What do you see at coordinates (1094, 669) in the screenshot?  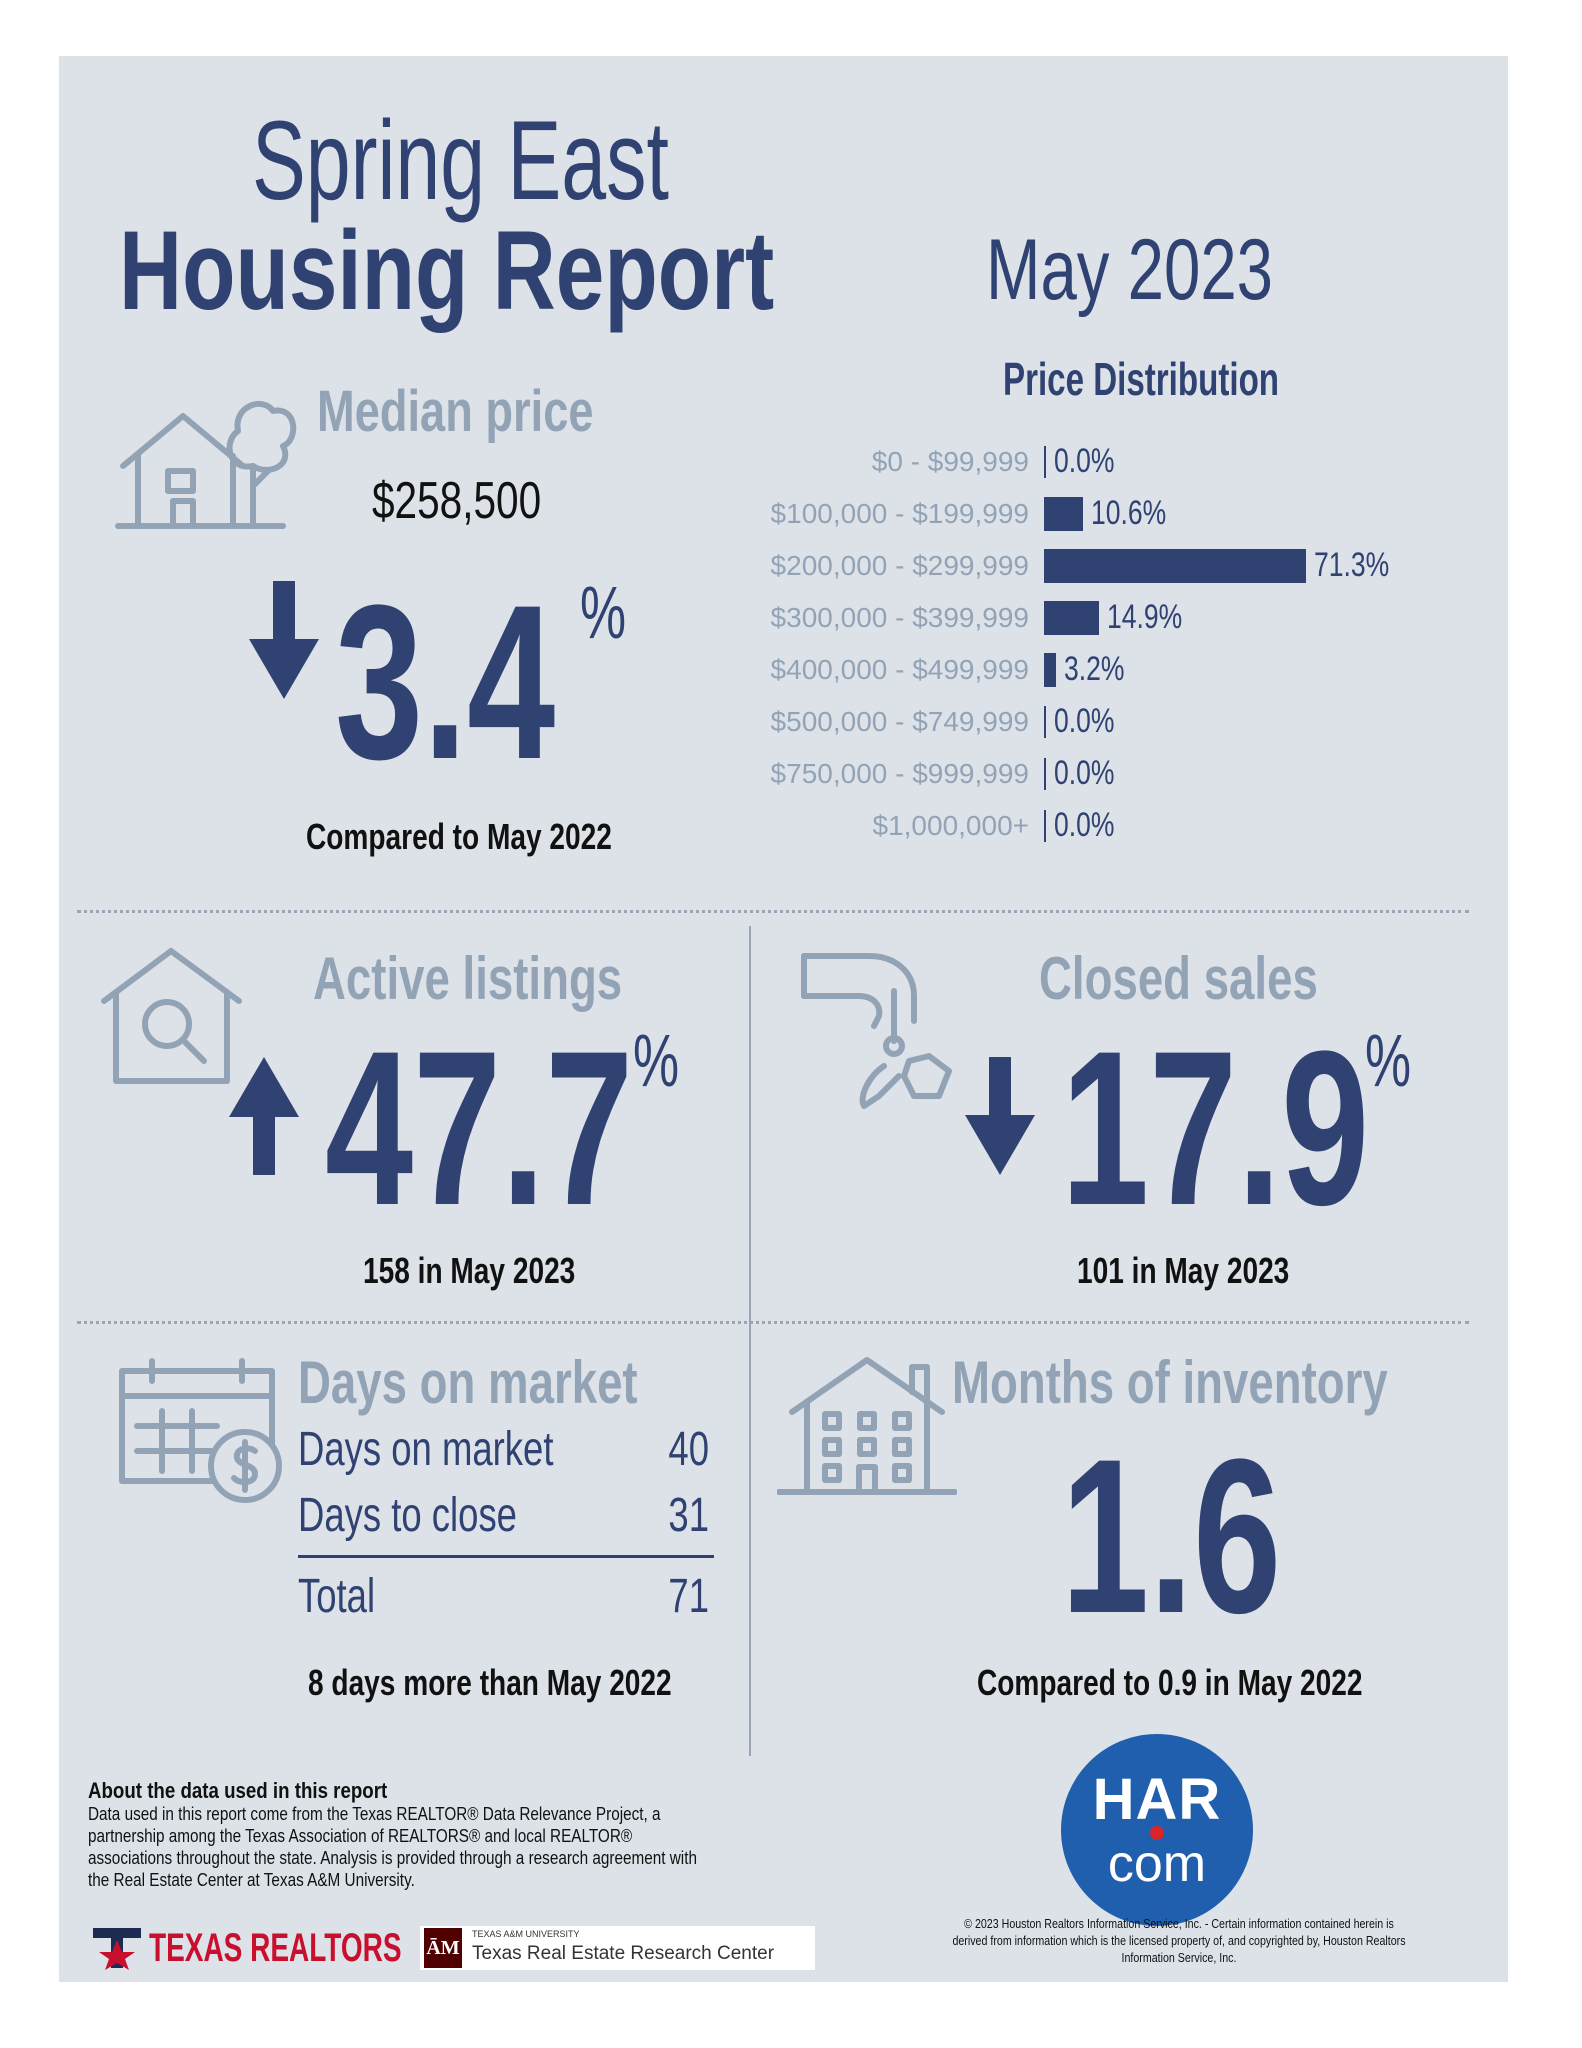 I see `price-bar-value: 3.2%` at bounding box center [1094, 669].